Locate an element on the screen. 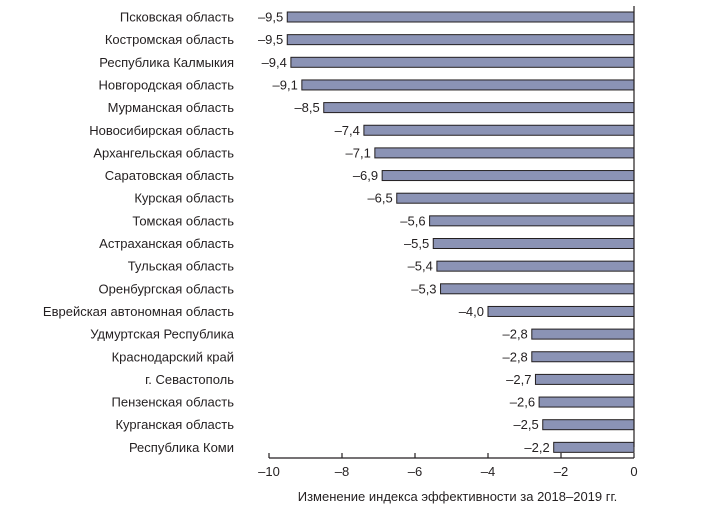 This screenshot has height=524, width=702. value-label: –6,5 is located at coordinates (379, 198).